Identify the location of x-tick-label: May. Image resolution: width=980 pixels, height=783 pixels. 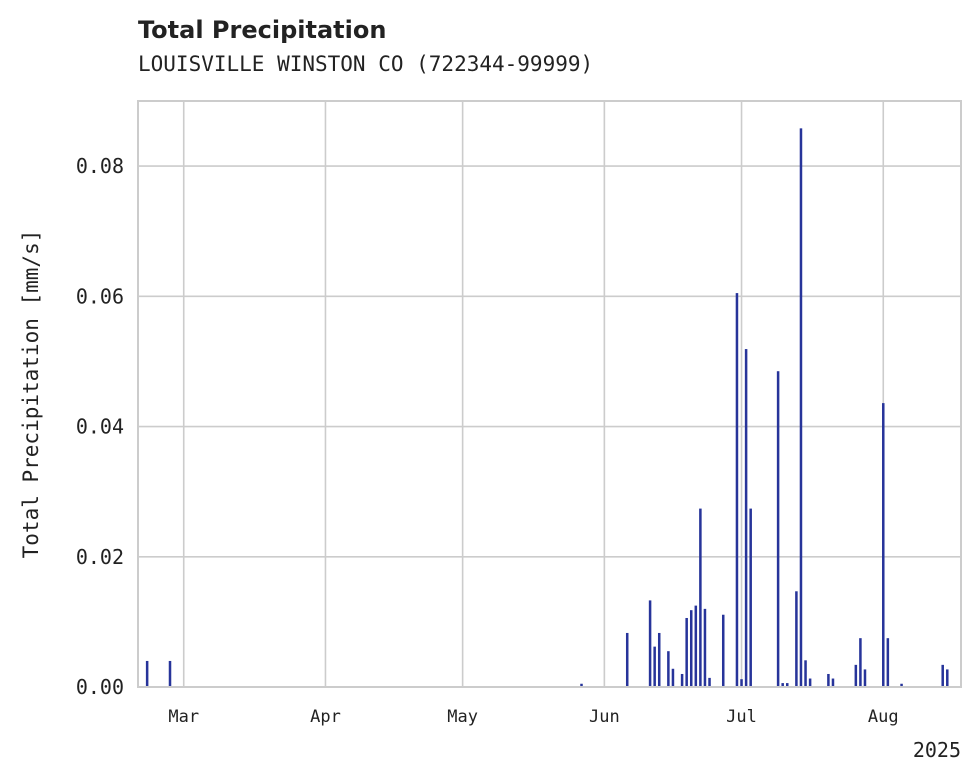
(462, 717).